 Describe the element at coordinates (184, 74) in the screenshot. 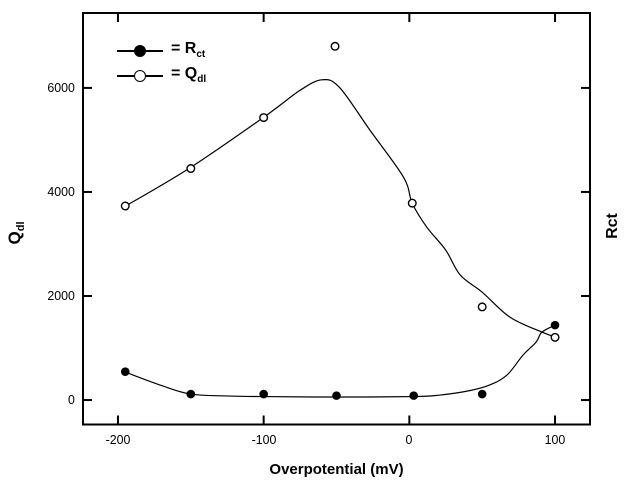

I see `qdl-legend-label-main: = Q` at that location.